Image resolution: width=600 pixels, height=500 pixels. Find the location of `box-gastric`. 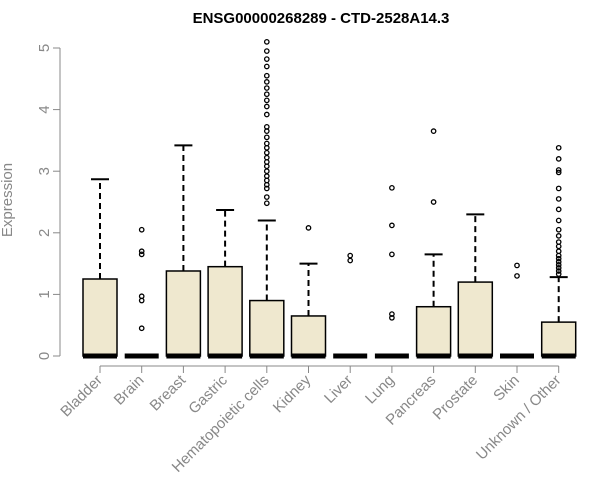

box-gastric is located at coordinates (225, 284).